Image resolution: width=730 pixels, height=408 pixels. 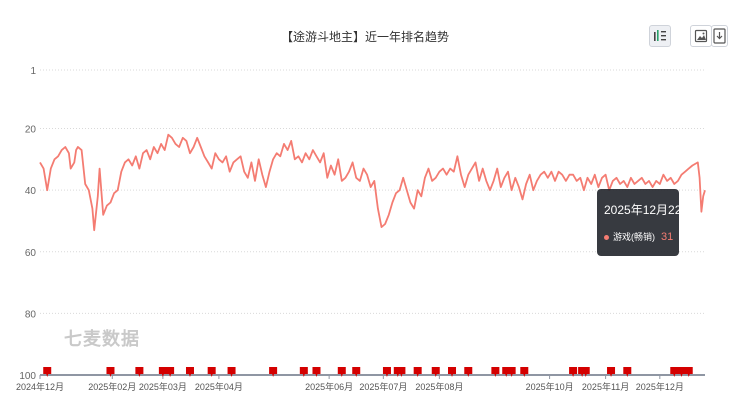 What do you see at coordinates (31, 253) in the screenshot?
I see `y-tick-label: 60` at bounding box center [31, 253].